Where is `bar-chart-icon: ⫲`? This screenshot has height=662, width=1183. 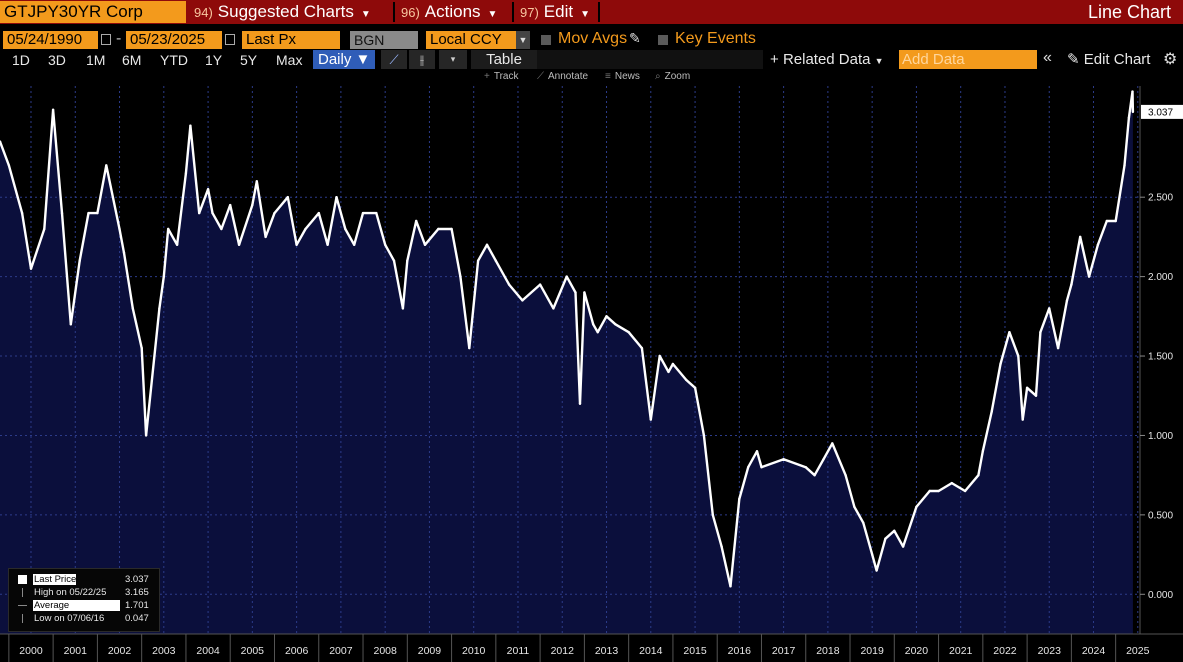 bar-chart-icon: ⫲ is located at coordinates (422, 59).